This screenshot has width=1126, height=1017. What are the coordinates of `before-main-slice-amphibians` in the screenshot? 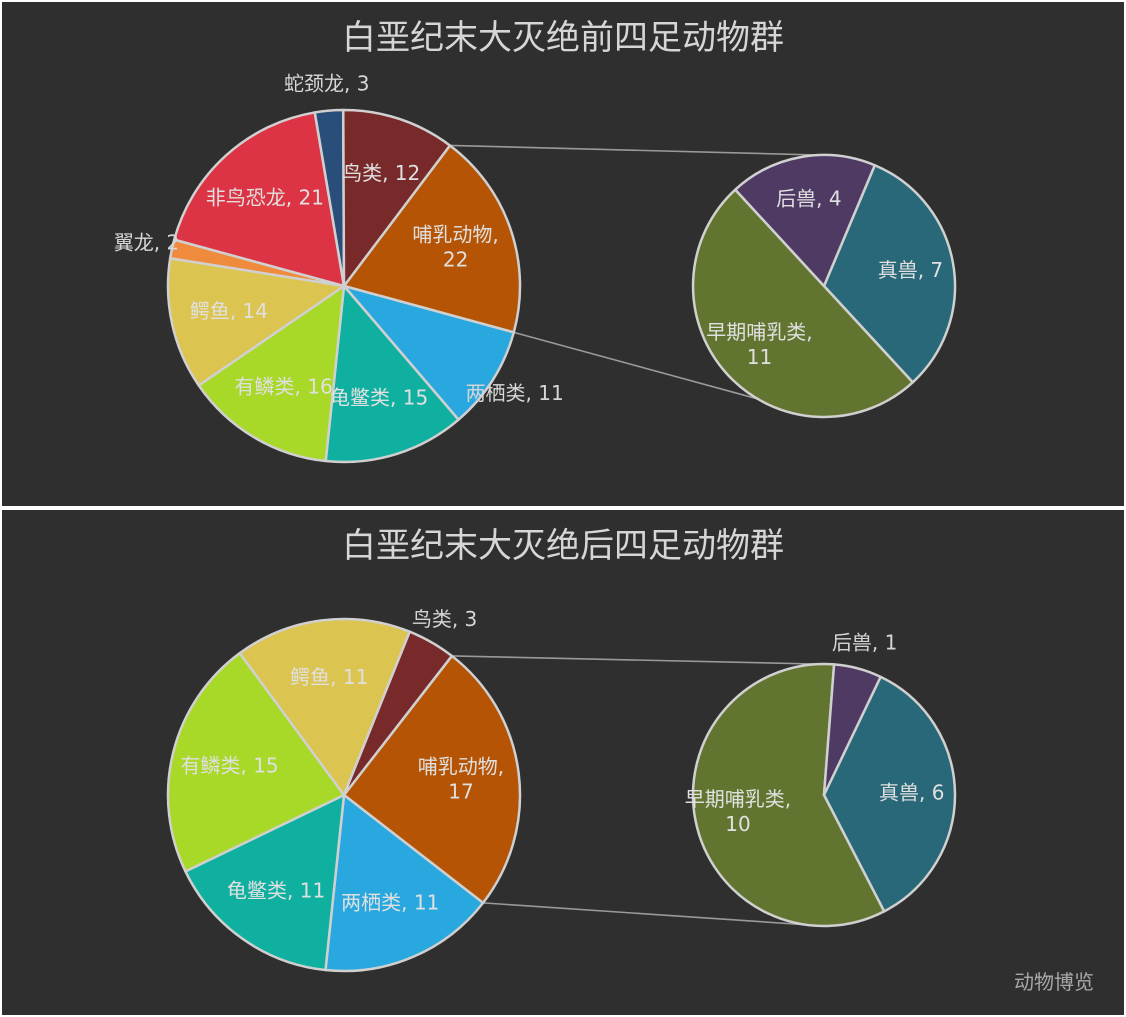 It's located at (429, 352).